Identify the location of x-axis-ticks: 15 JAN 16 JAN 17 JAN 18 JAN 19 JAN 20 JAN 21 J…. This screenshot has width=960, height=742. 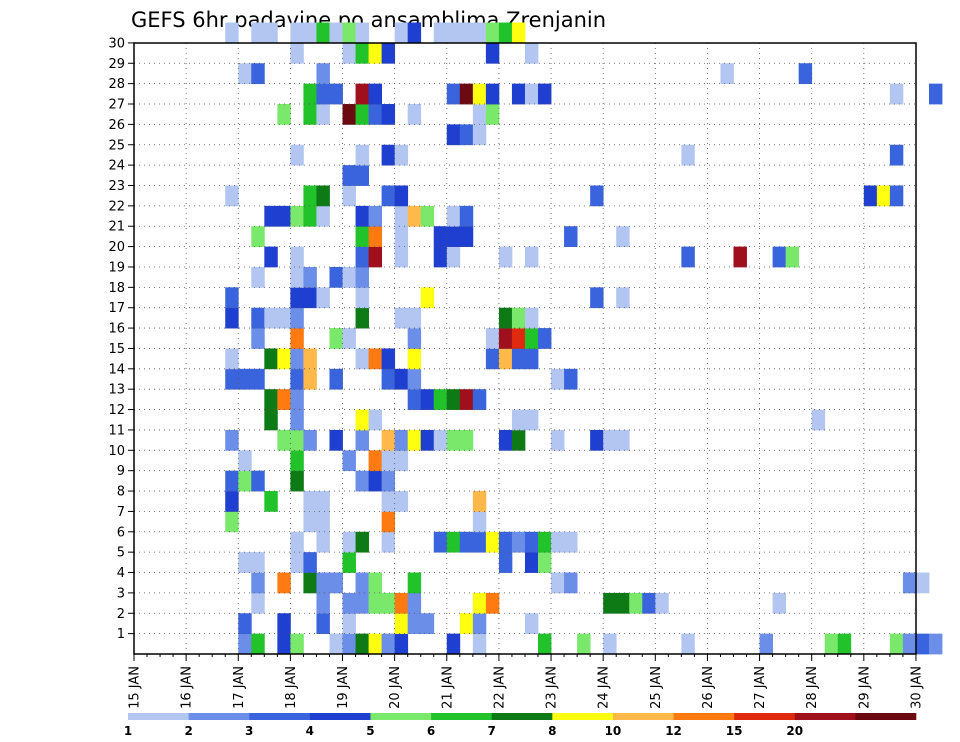
(526, 681).